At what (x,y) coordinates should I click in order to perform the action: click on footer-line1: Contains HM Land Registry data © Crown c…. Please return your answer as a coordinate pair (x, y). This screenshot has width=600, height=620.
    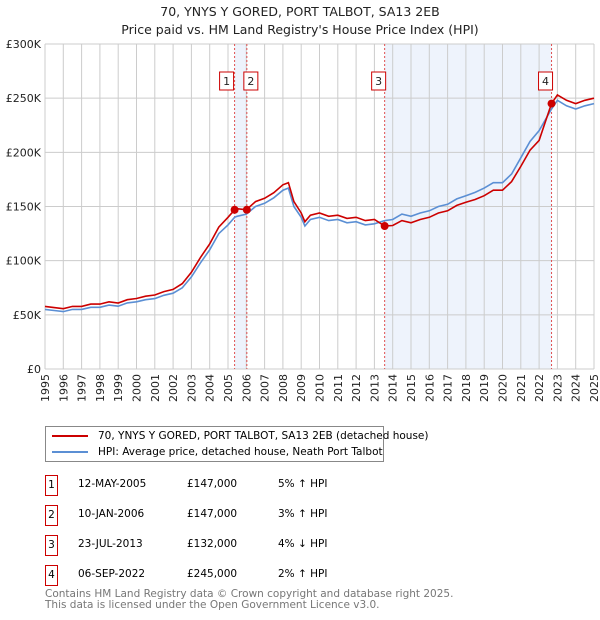
    Looking at the image, I should click on (249, 594).